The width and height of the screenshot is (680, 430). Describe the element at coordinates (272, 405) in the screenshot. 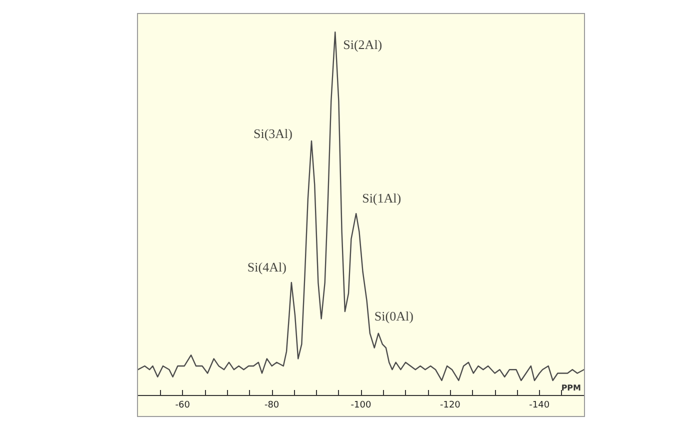

I see `x-tick-label: -80` at that location.